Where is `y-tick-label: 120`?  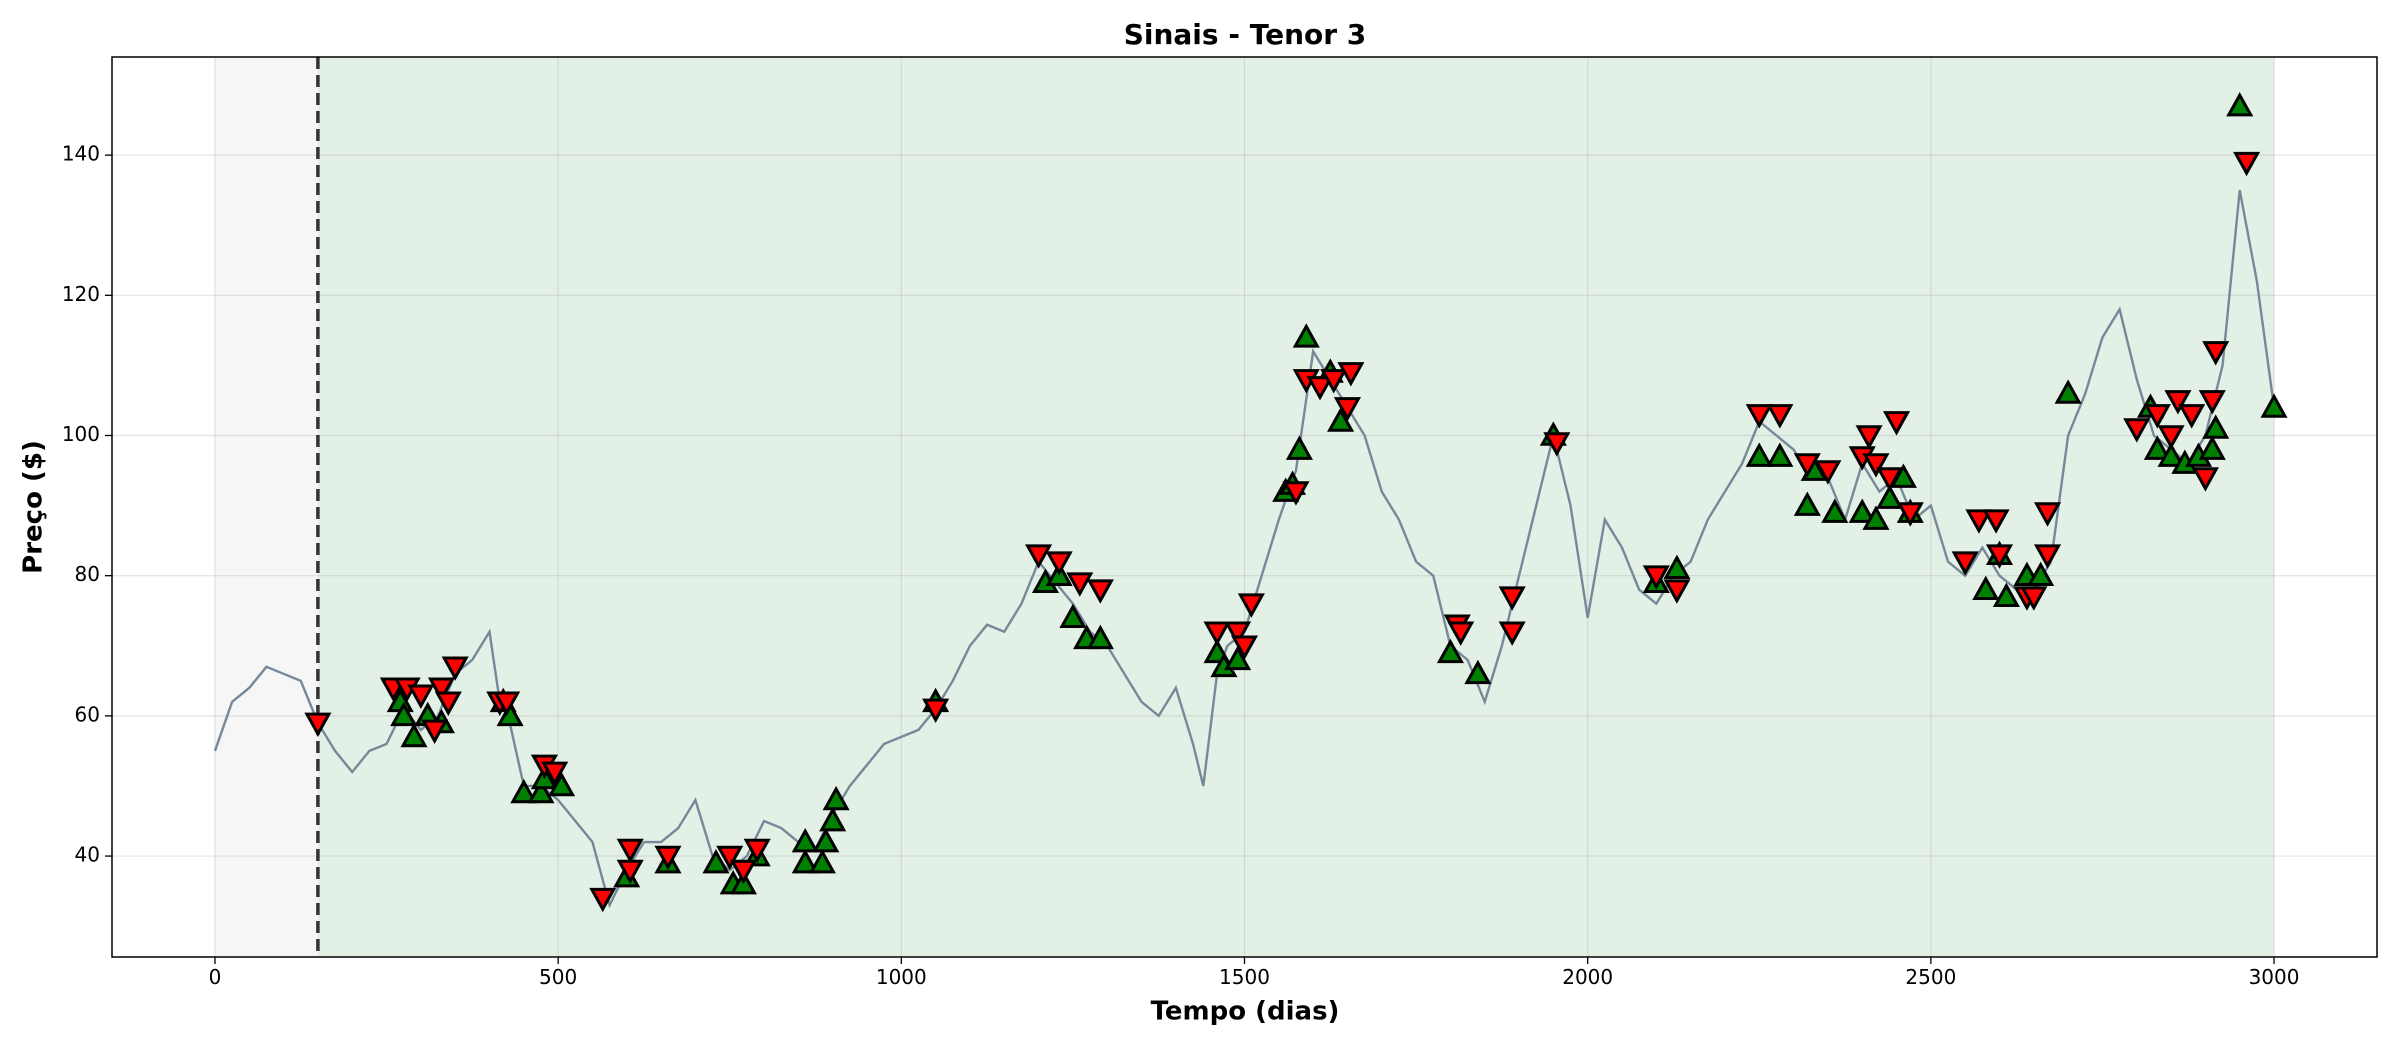
y-tick-label: 120 is located at coordinates (81, 294).